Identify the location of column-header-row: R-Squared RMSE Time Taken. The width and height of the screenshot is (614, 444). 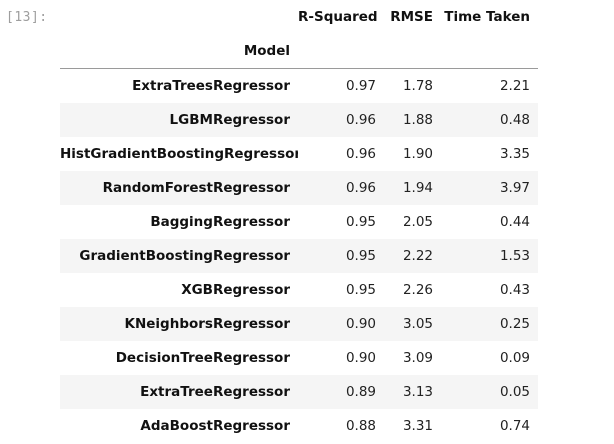
(299, 17).